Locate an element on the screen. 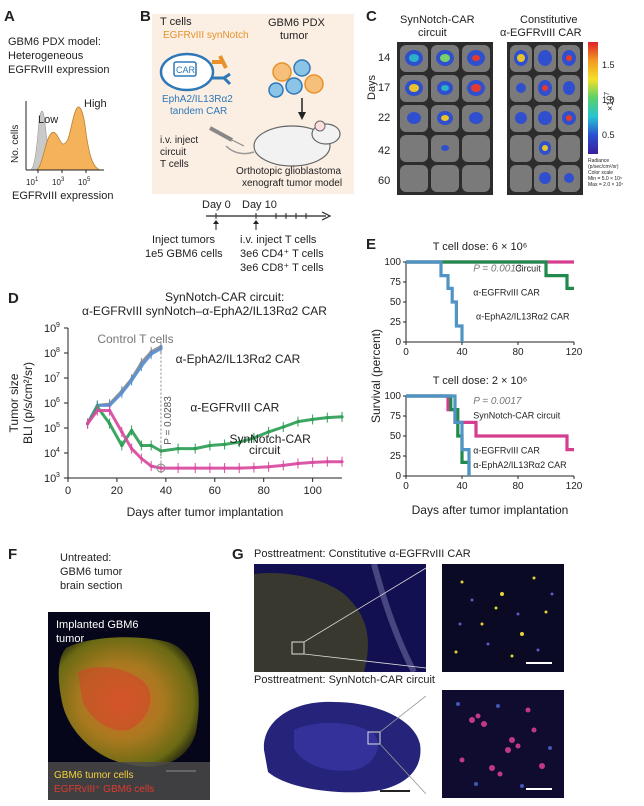 The height and width of the screenshot is (806, 644). e-top-label-1: α-EGFRvIII CAR is located at coordinates (506, 293).